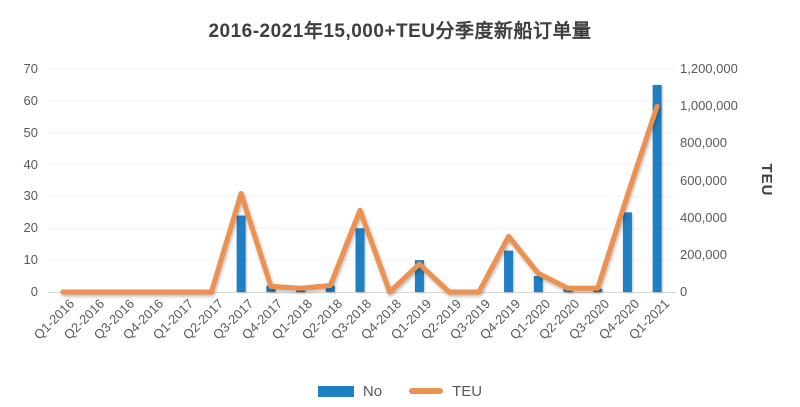  Describe the element at coordinates (30, 100) in the screenshot. I see `left-axis-tick: 60` at that location.